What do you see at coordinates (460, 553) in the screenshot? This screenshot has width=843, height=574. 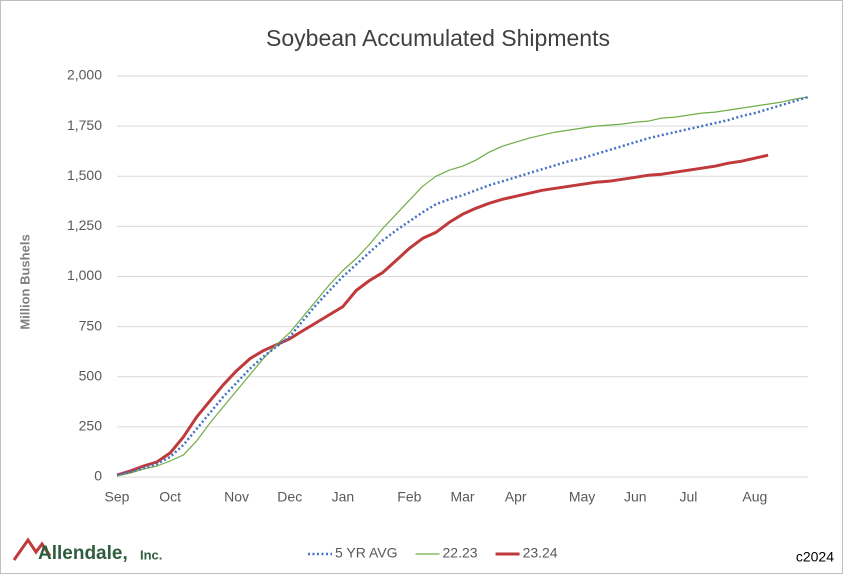 I see `legend-label: 22.23` at bounding box center [460, 553].